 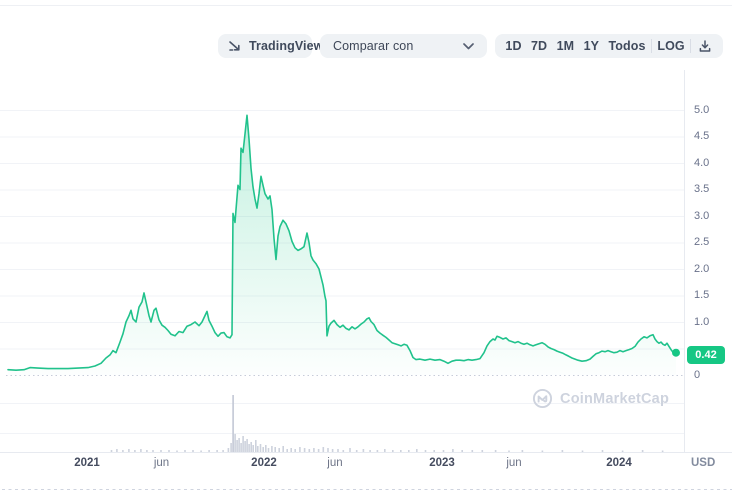 I want to click on tradingview-button: TradingView, so click(x=270, y=46).